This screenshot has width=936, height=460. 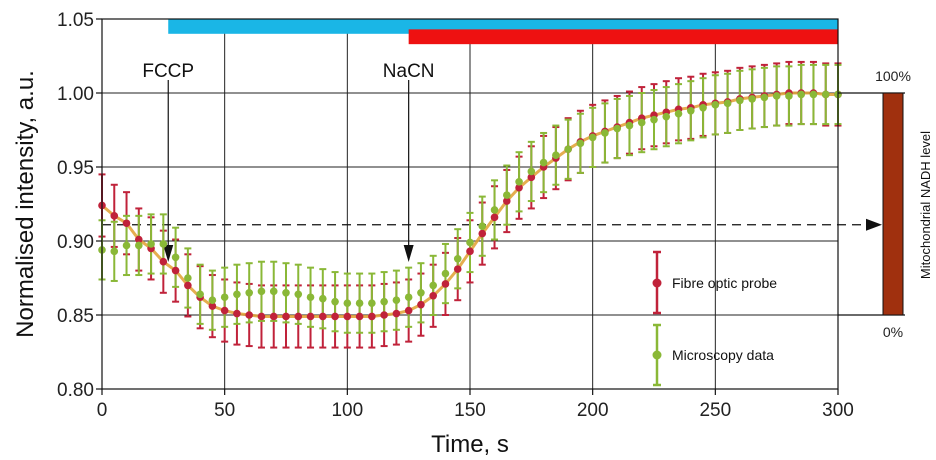 What do you see at coordinates (75, 316) in the screenshot?
I see `y-tick-label: 0.85` at bounding box center [75, 316].